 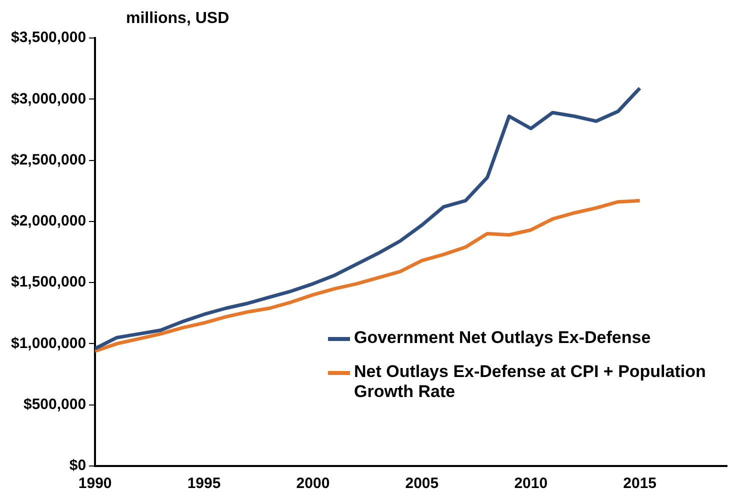 What do you see at coordinates (48, 159) in the screenshot?
I see `y-tick-label: $2,500,000` at bounding box center [48, 159].